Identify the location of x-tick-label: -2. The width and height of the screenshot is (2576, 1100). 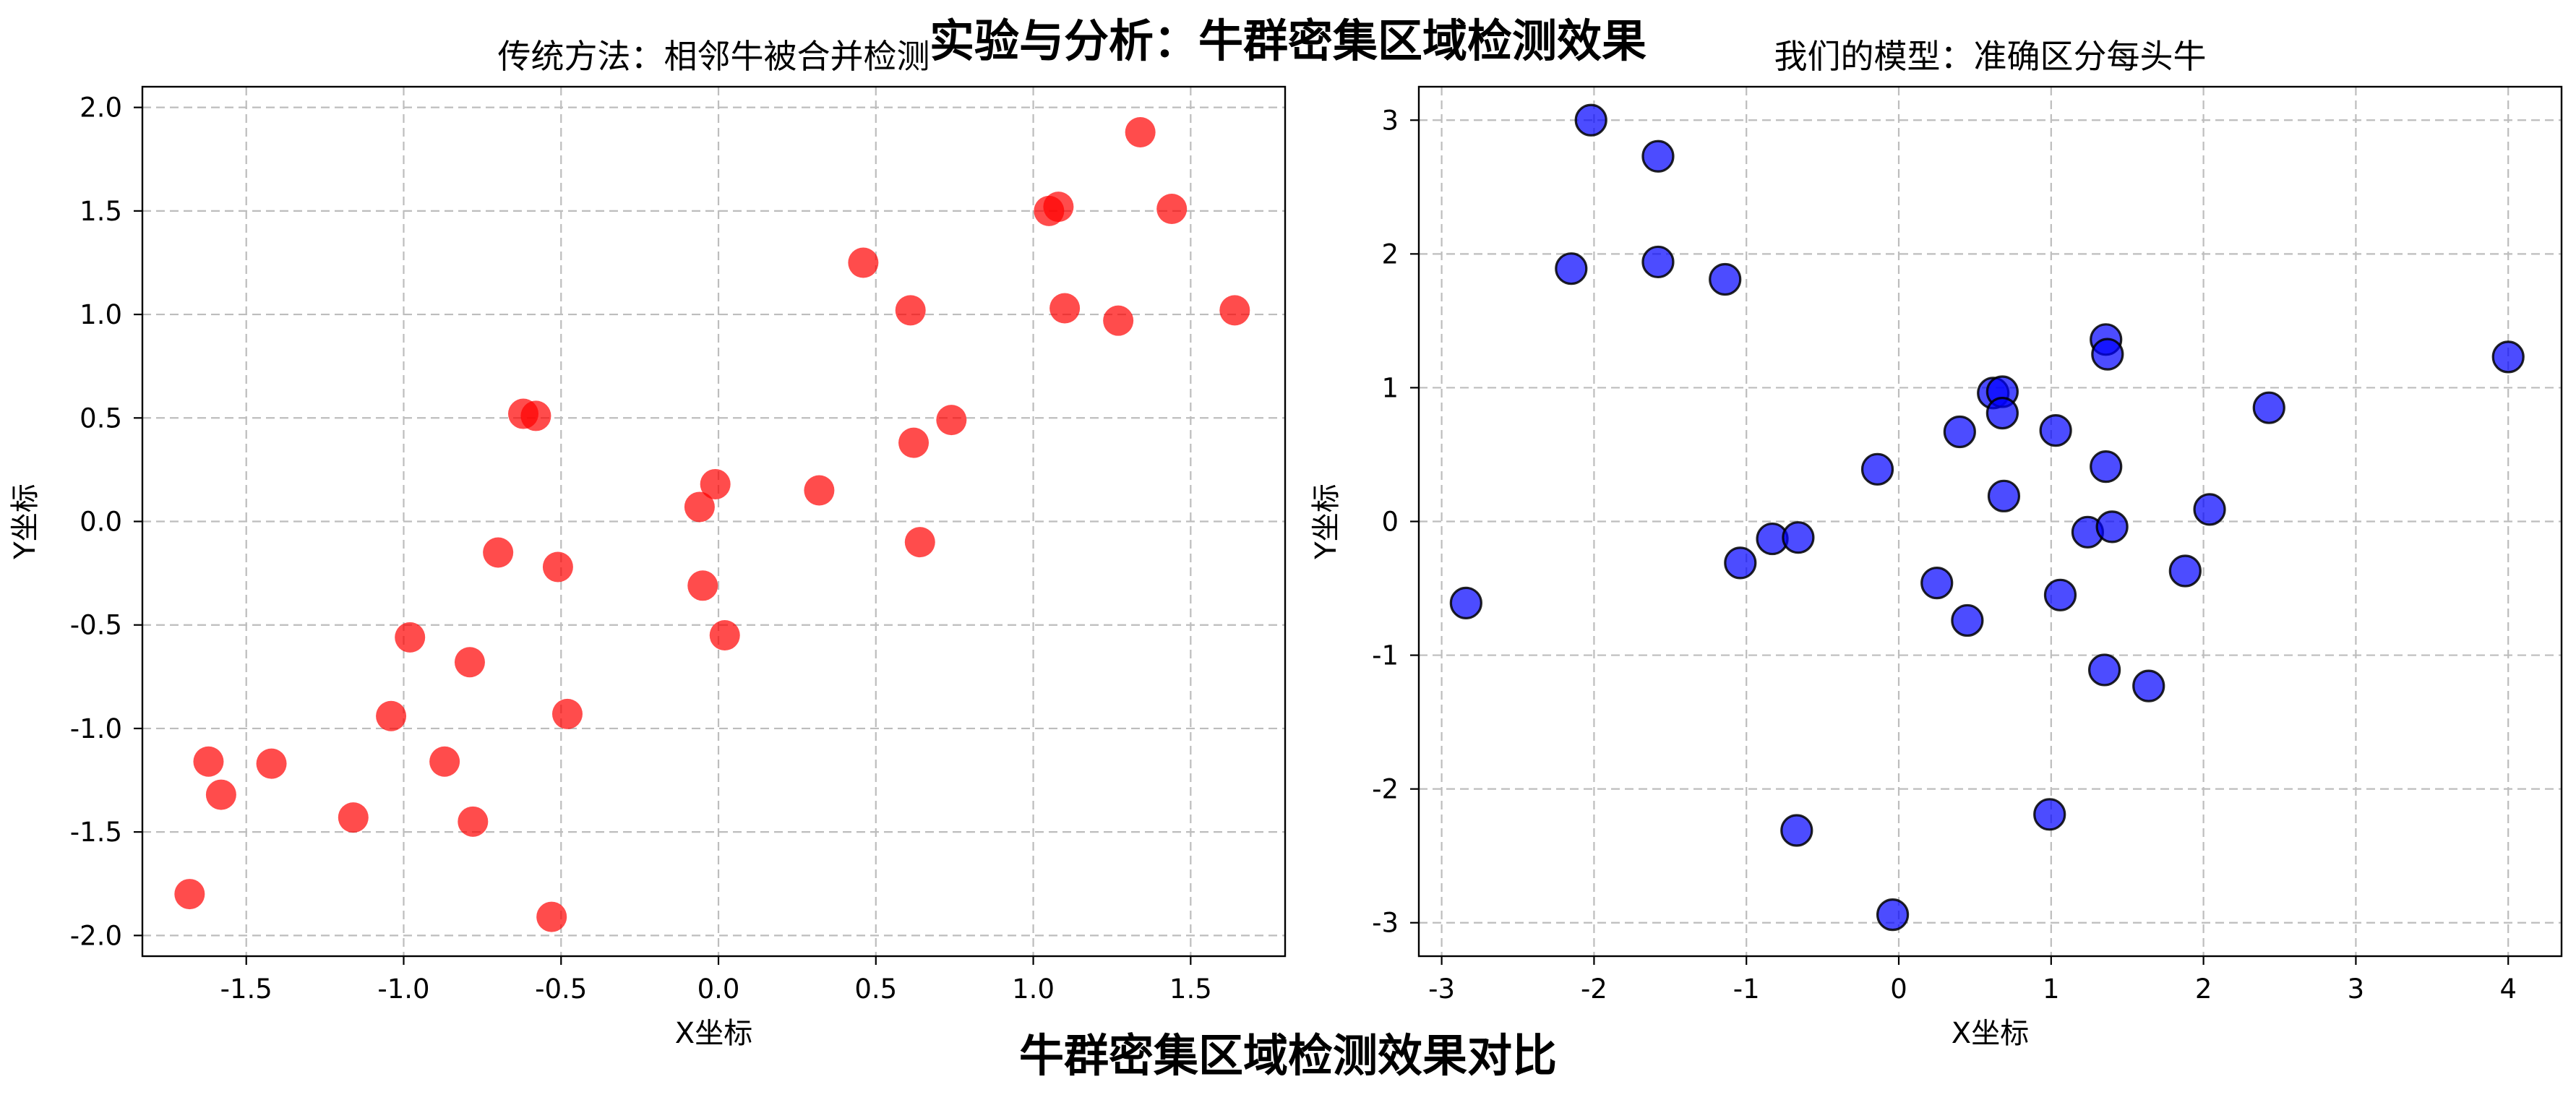
(1594, 989).